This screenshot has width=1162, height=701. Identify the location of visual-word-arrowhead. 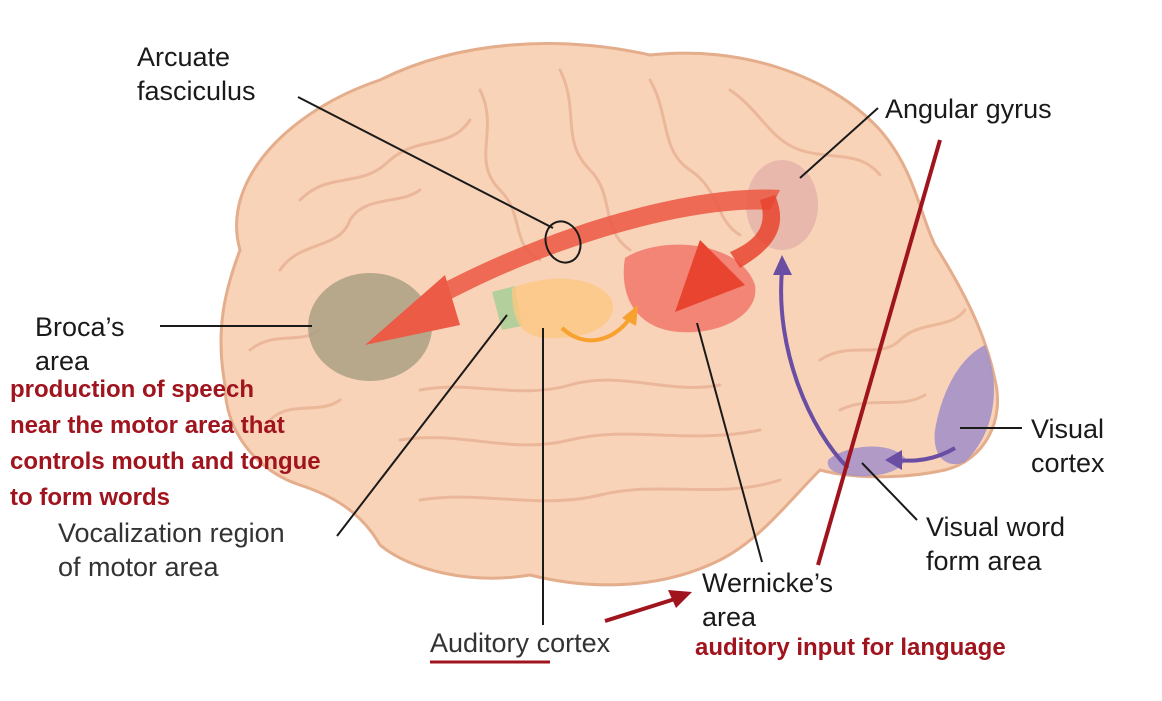
(893, 460).